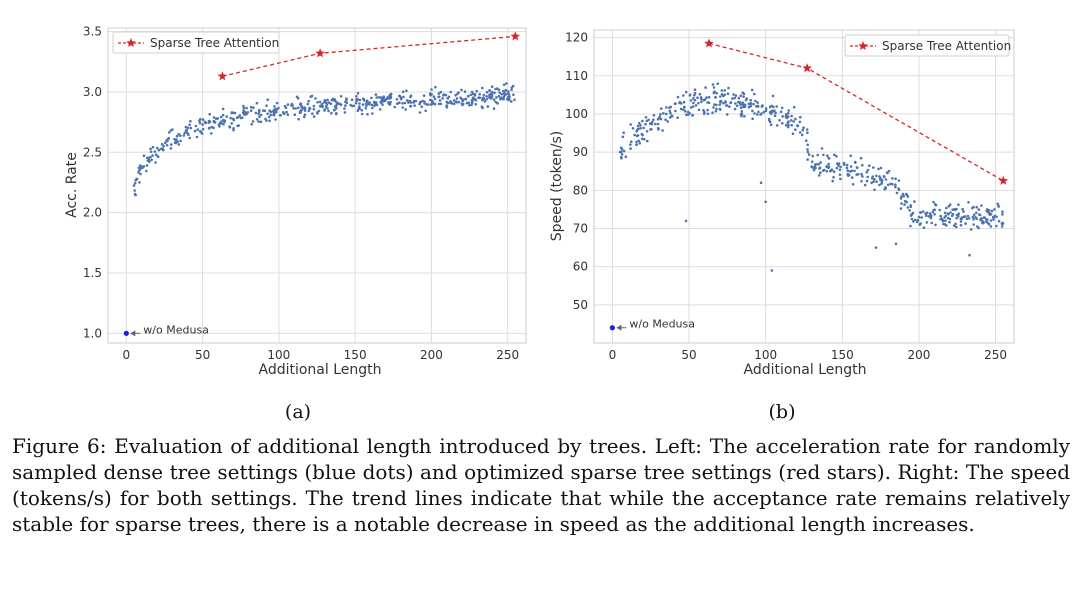  I want to click on x-tick-label: 200, so click(431, 355).